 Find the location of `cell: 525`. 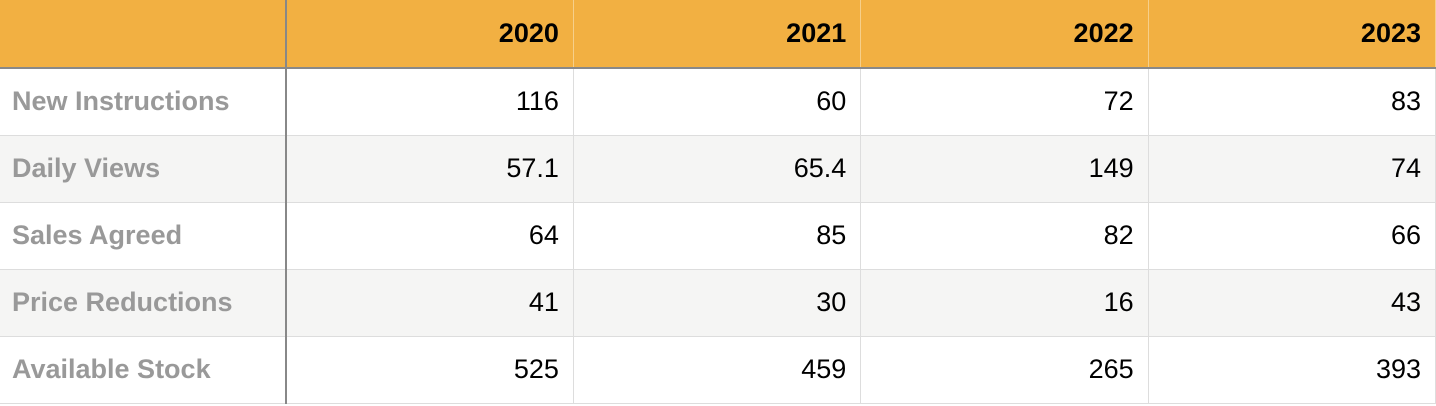

cell: 525 is located at coordinates (430, 370).